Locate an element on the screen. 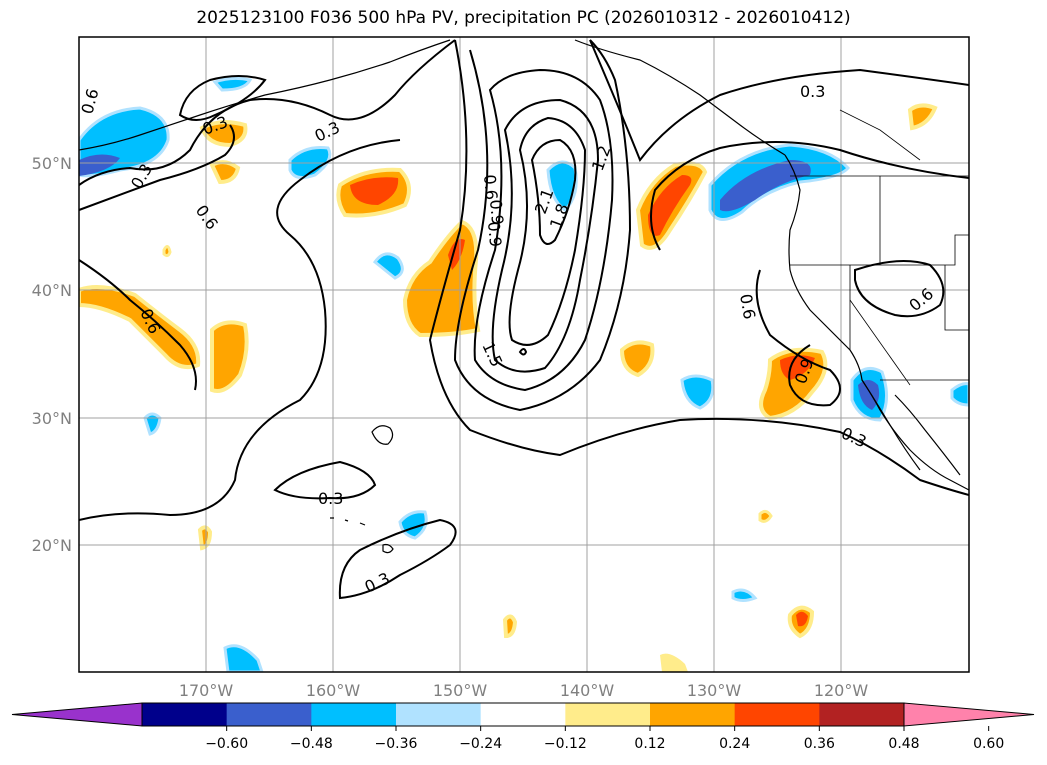 The width and height of the screenshot is (1047, 765). lat-label: 50°N is located at coordinates (52, 163).